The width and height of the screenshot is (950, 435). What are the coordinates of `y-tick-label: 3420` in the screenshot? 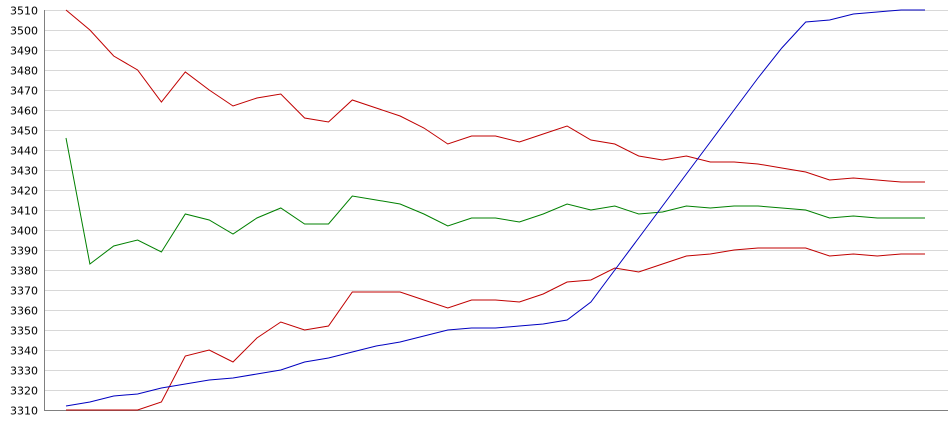 It's located at (24, 191).